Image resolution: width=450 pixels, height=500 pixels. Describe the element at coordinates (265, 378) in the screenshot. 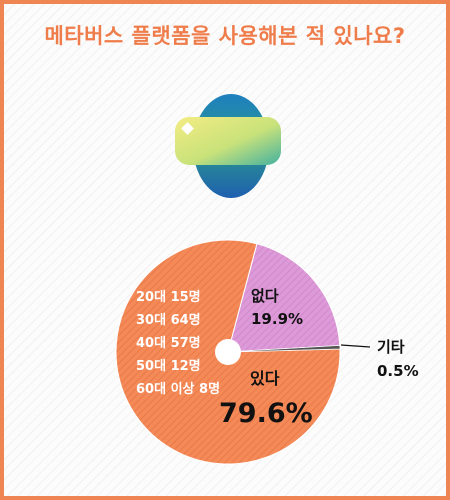

I see `yes-label: 있다` at that location.